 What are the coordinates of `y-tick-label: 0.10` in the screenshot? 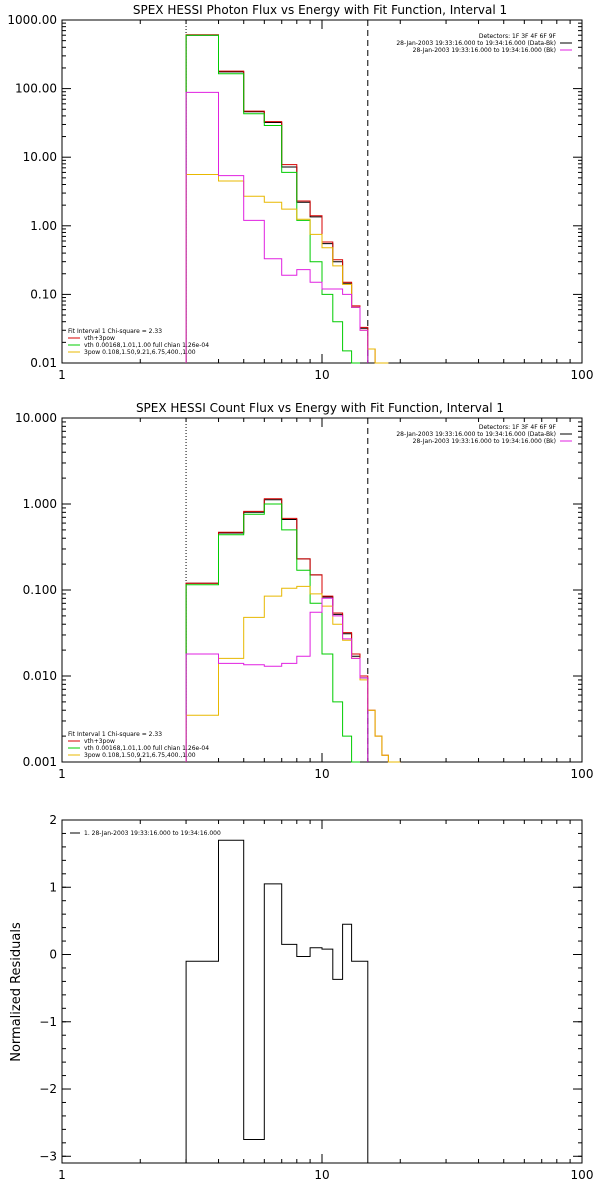 It's located at (43, 294).